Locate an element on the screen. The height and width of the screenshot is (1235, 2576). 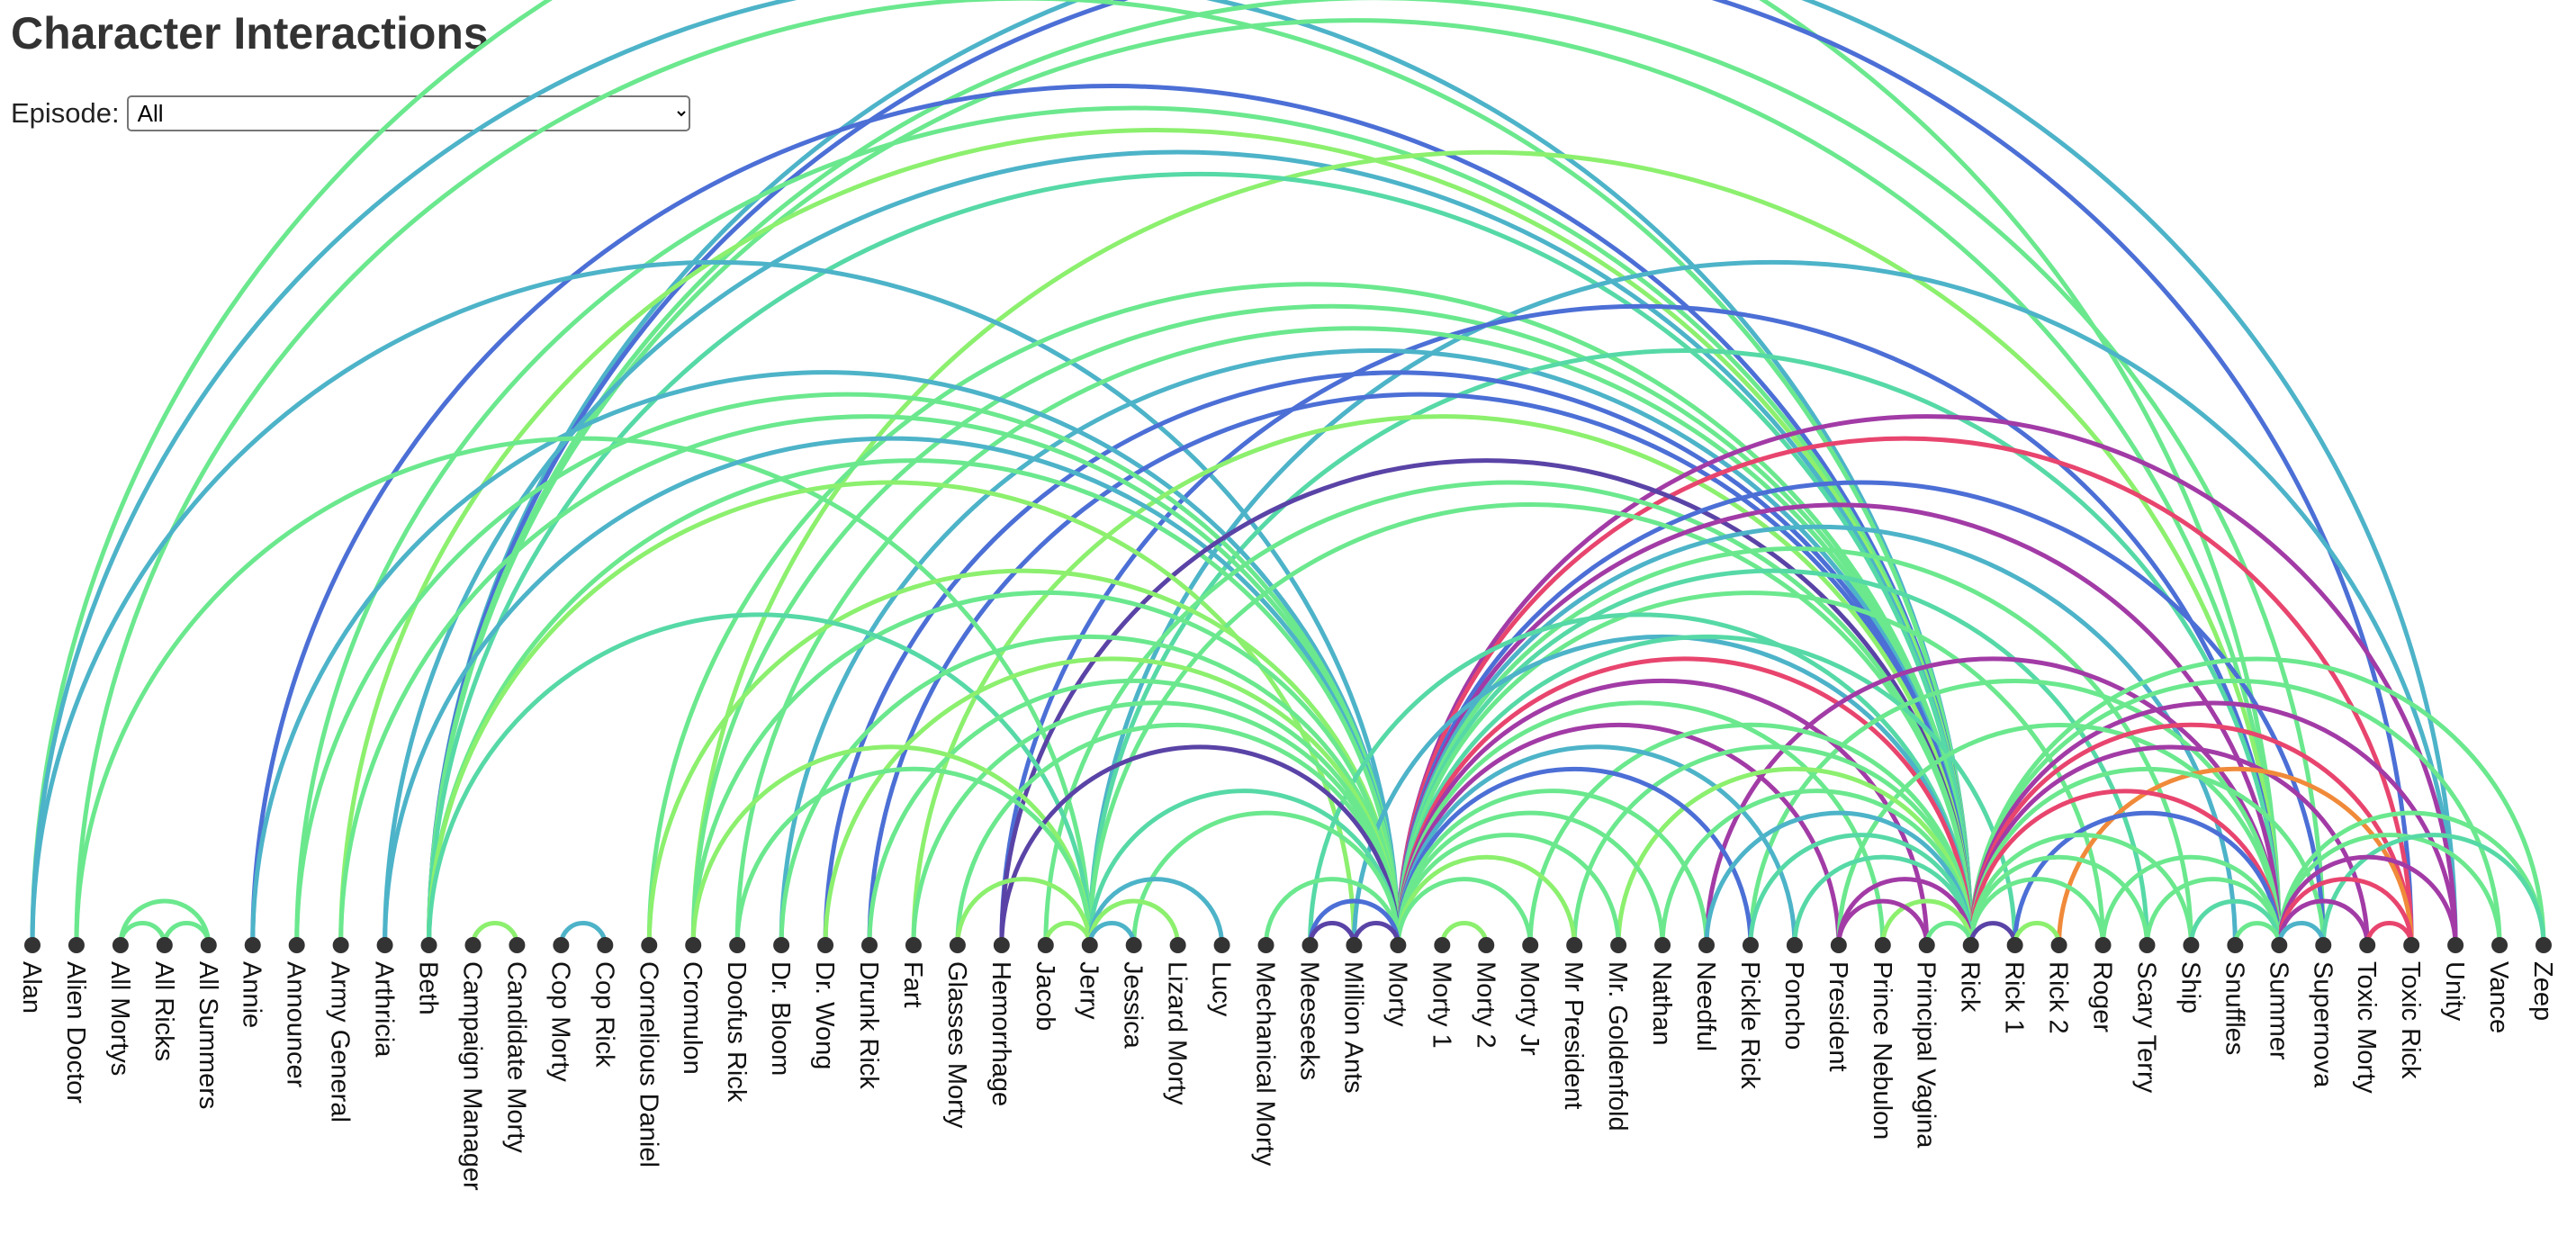
node-hemorrhage is located at coordinates (1001, 945).